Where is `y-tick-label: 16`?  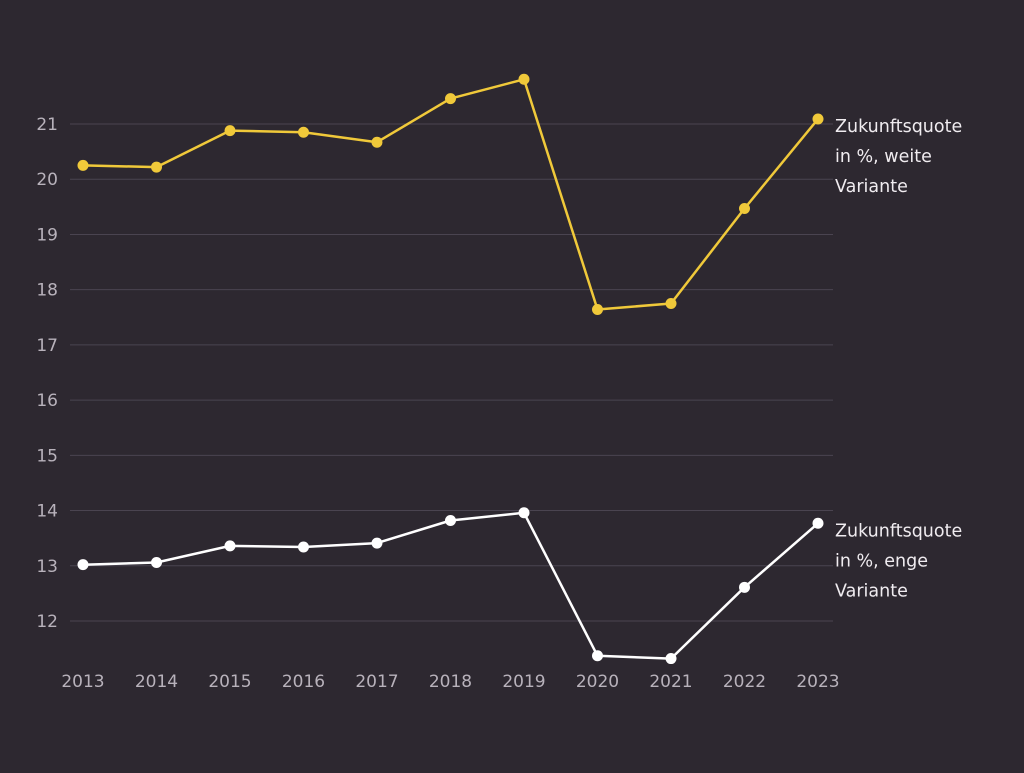 y-tick-label: 16 is located at coordinates (47, 401).